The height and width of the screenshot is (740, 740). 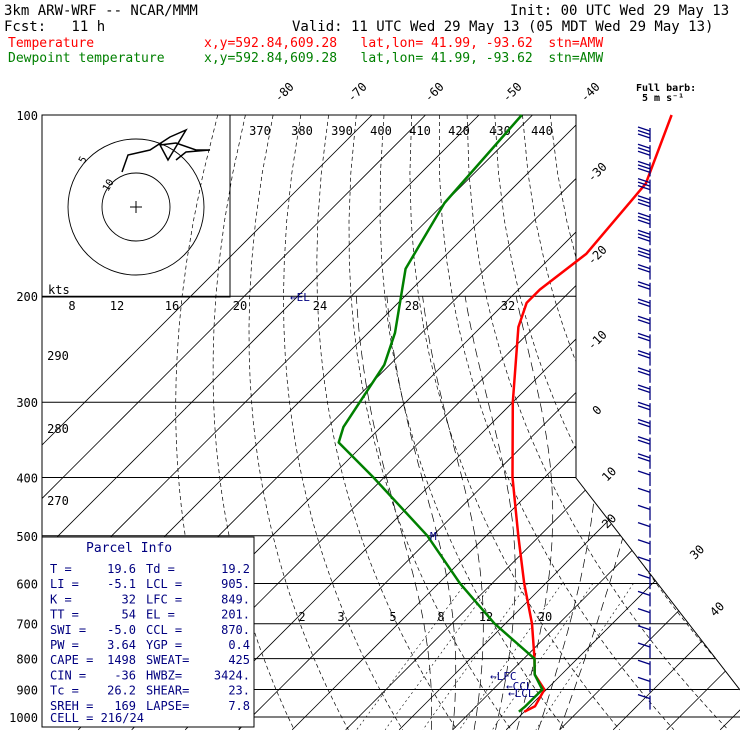 I want to click on parcel-row: TT = 54 EL = 201., so click(x=150, y=615).